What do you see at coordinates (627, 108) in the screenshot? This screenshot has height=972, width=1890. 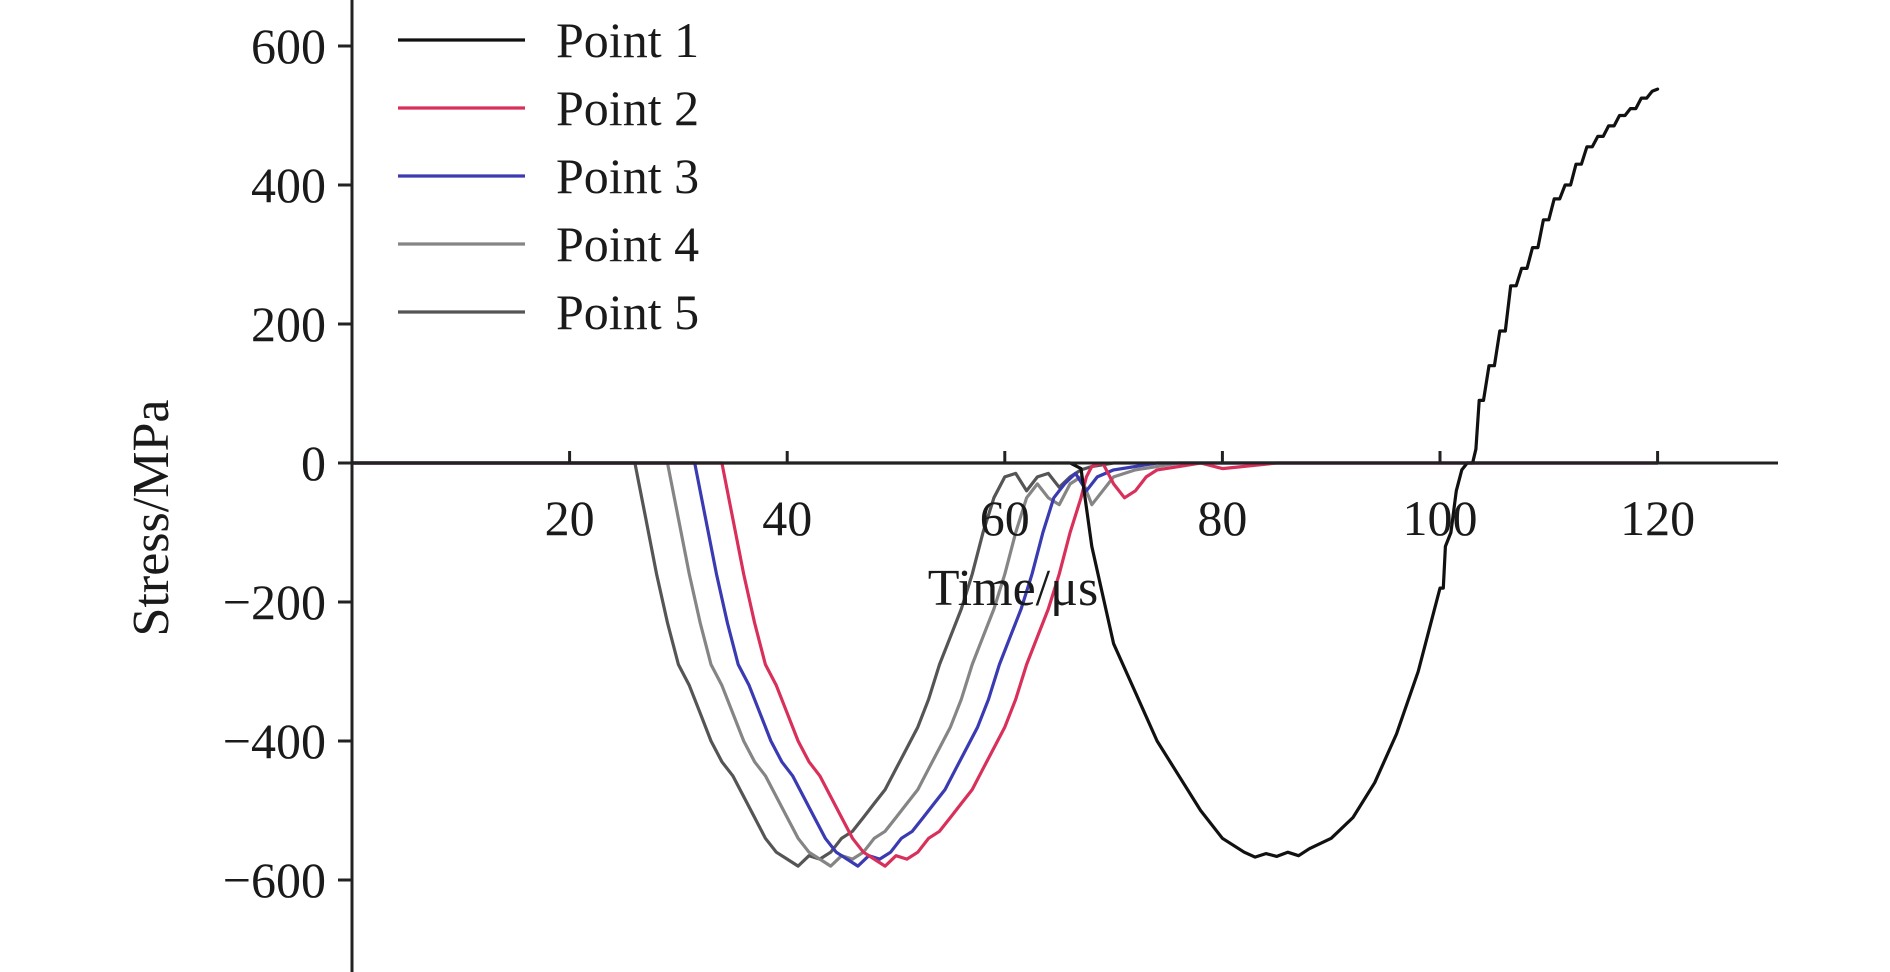 I see `legend-label: Point 2` at bounding box center [627, 108].